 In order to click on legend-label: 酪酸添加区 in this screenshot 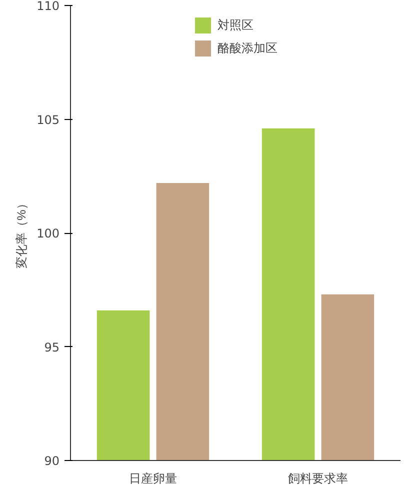, I will do `click(248, 48)`.